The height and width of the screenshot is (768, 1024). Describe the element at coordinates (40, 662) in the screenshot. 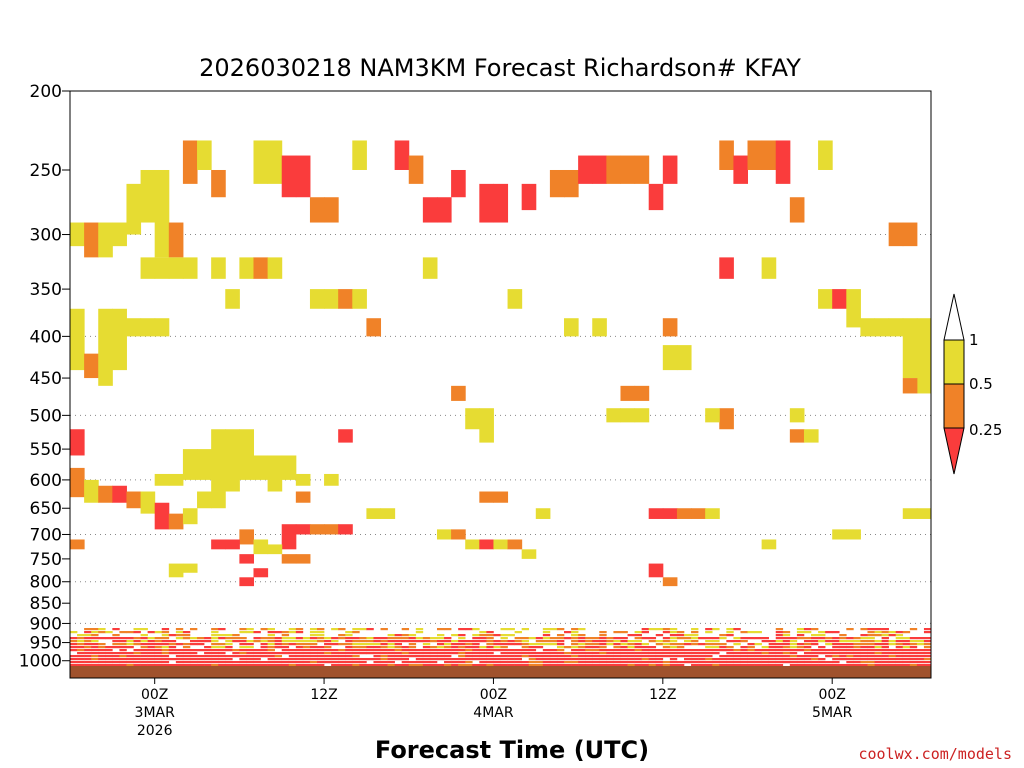

I see `y-tick-label-1000: 1000` at that location.